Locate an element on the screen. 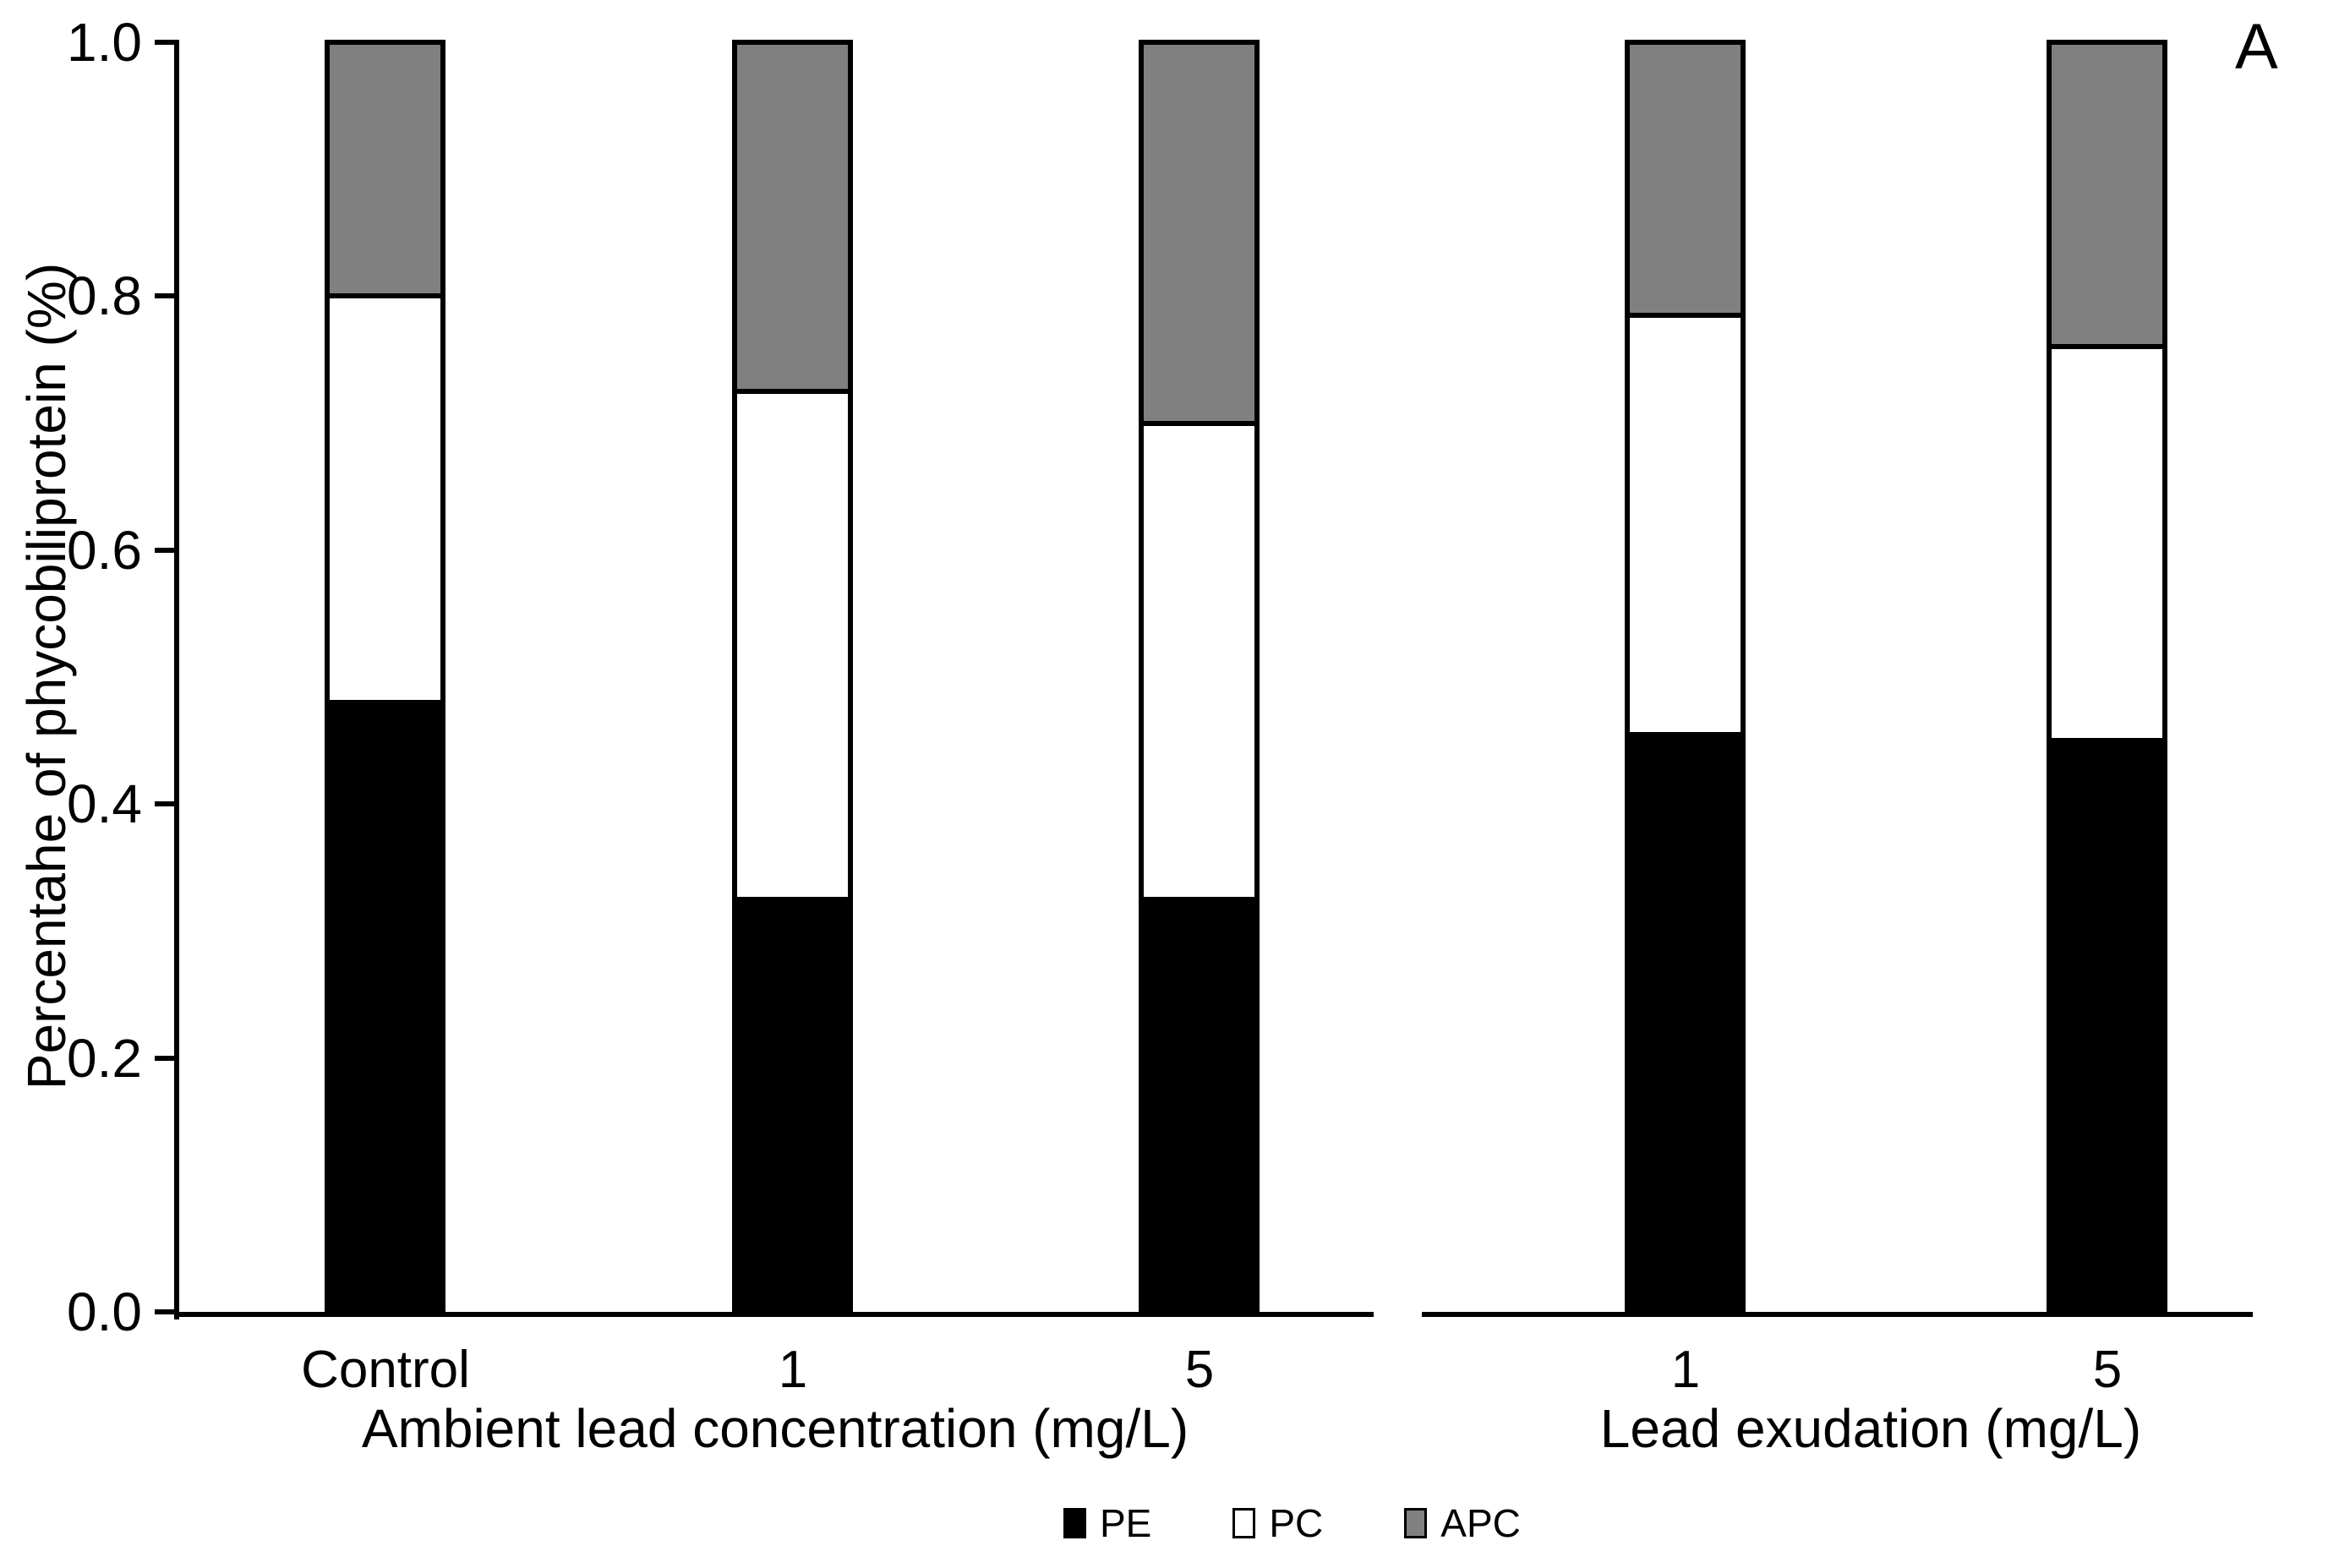  x-axis-title-left-panel: Ambient lead concentration (mg/L) is located at coordinates (775, 1428).